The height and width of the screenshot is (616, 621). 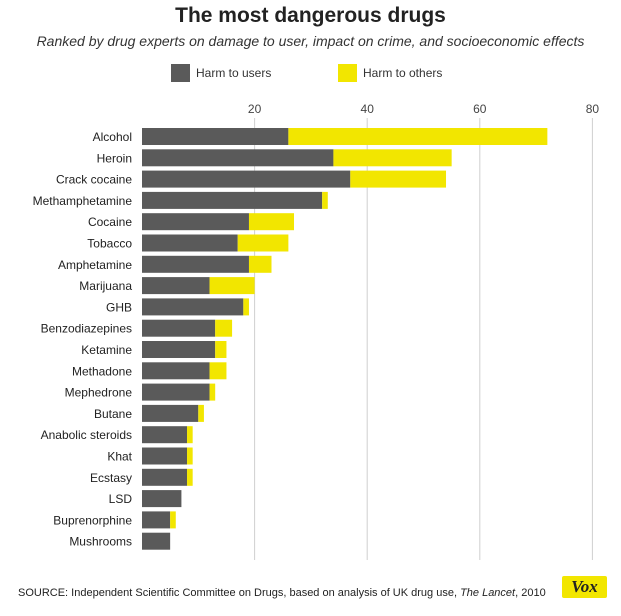 I want to click on category-label: Khat, so click(x=119, y=457).